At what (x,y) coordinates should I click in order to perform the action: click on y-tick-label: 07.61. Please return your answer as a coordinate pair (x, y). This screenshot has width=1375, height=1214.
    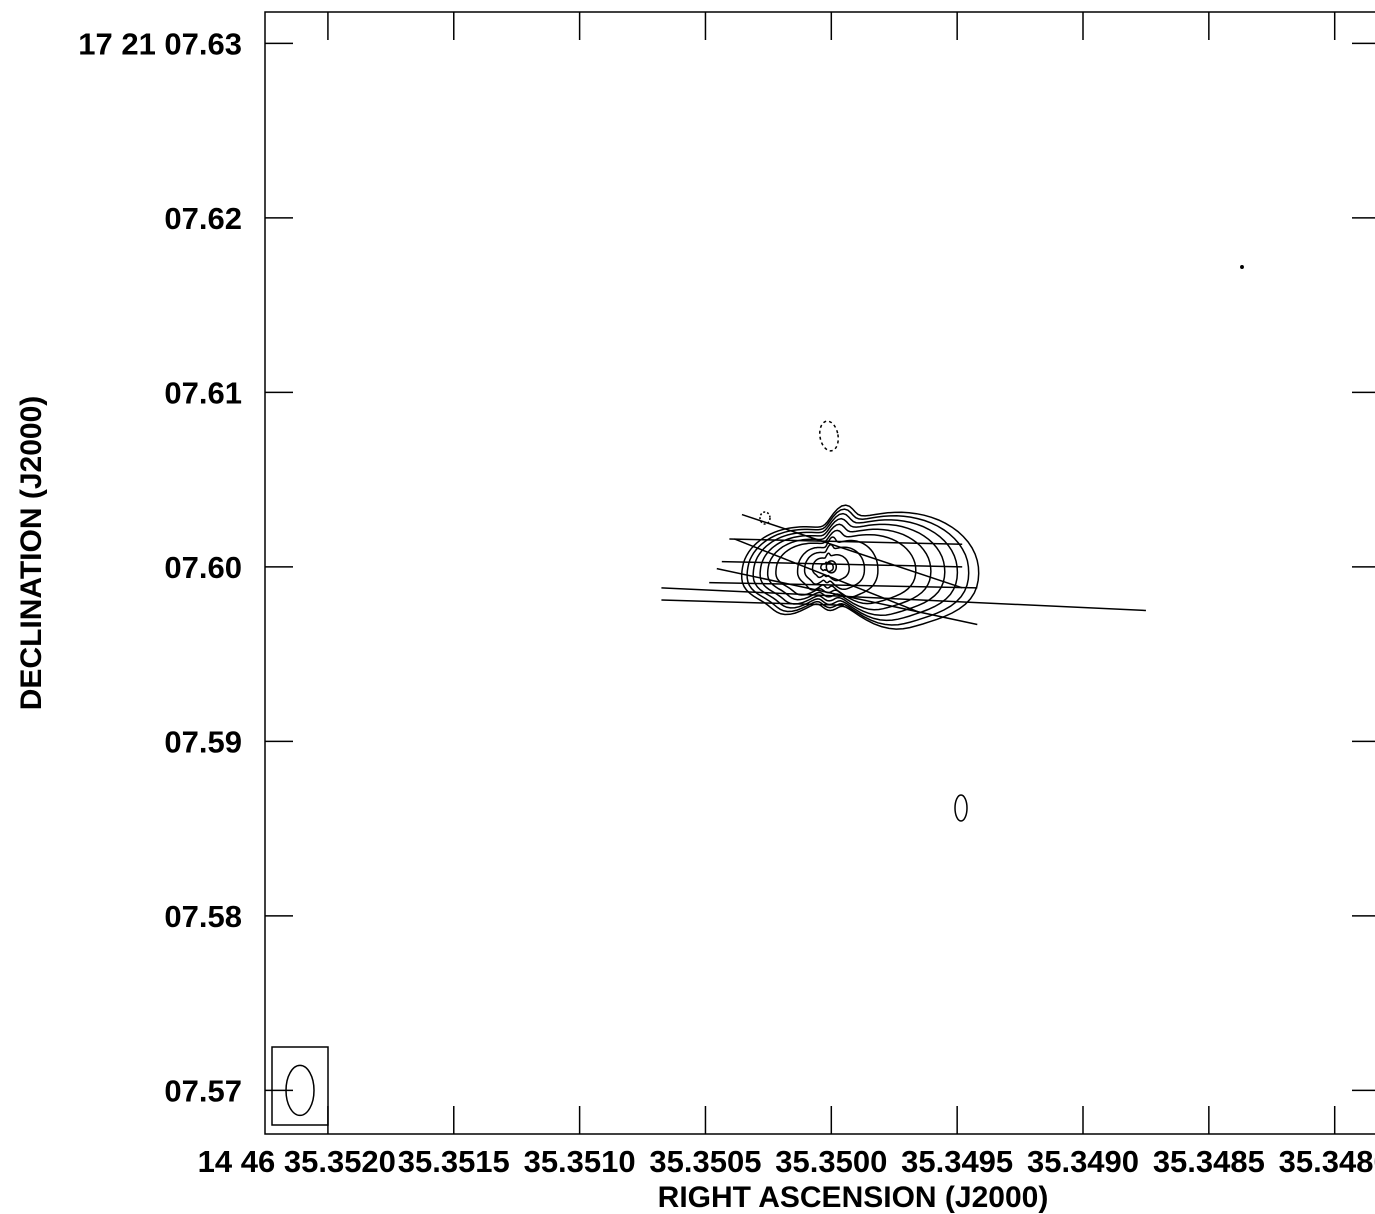
    Looking at the image, I should click on (203, 392).